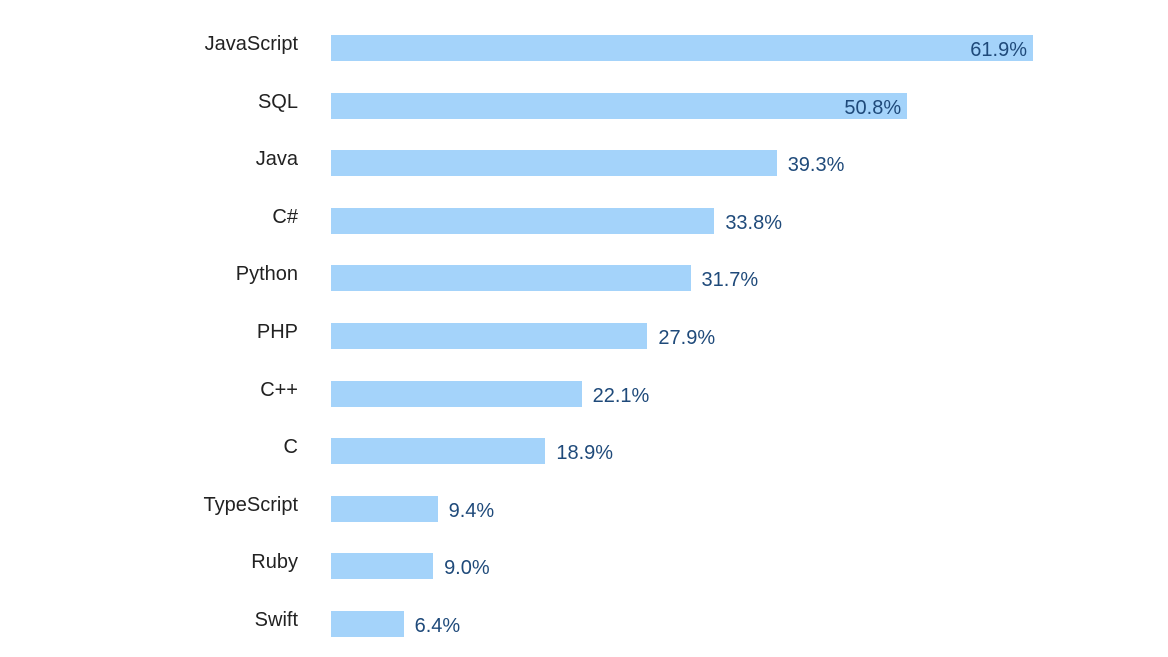  What do you see at coordinates (873, 107) in the screenshot?
I see `value-label: 50.8%` at bounding box center [873, 107].